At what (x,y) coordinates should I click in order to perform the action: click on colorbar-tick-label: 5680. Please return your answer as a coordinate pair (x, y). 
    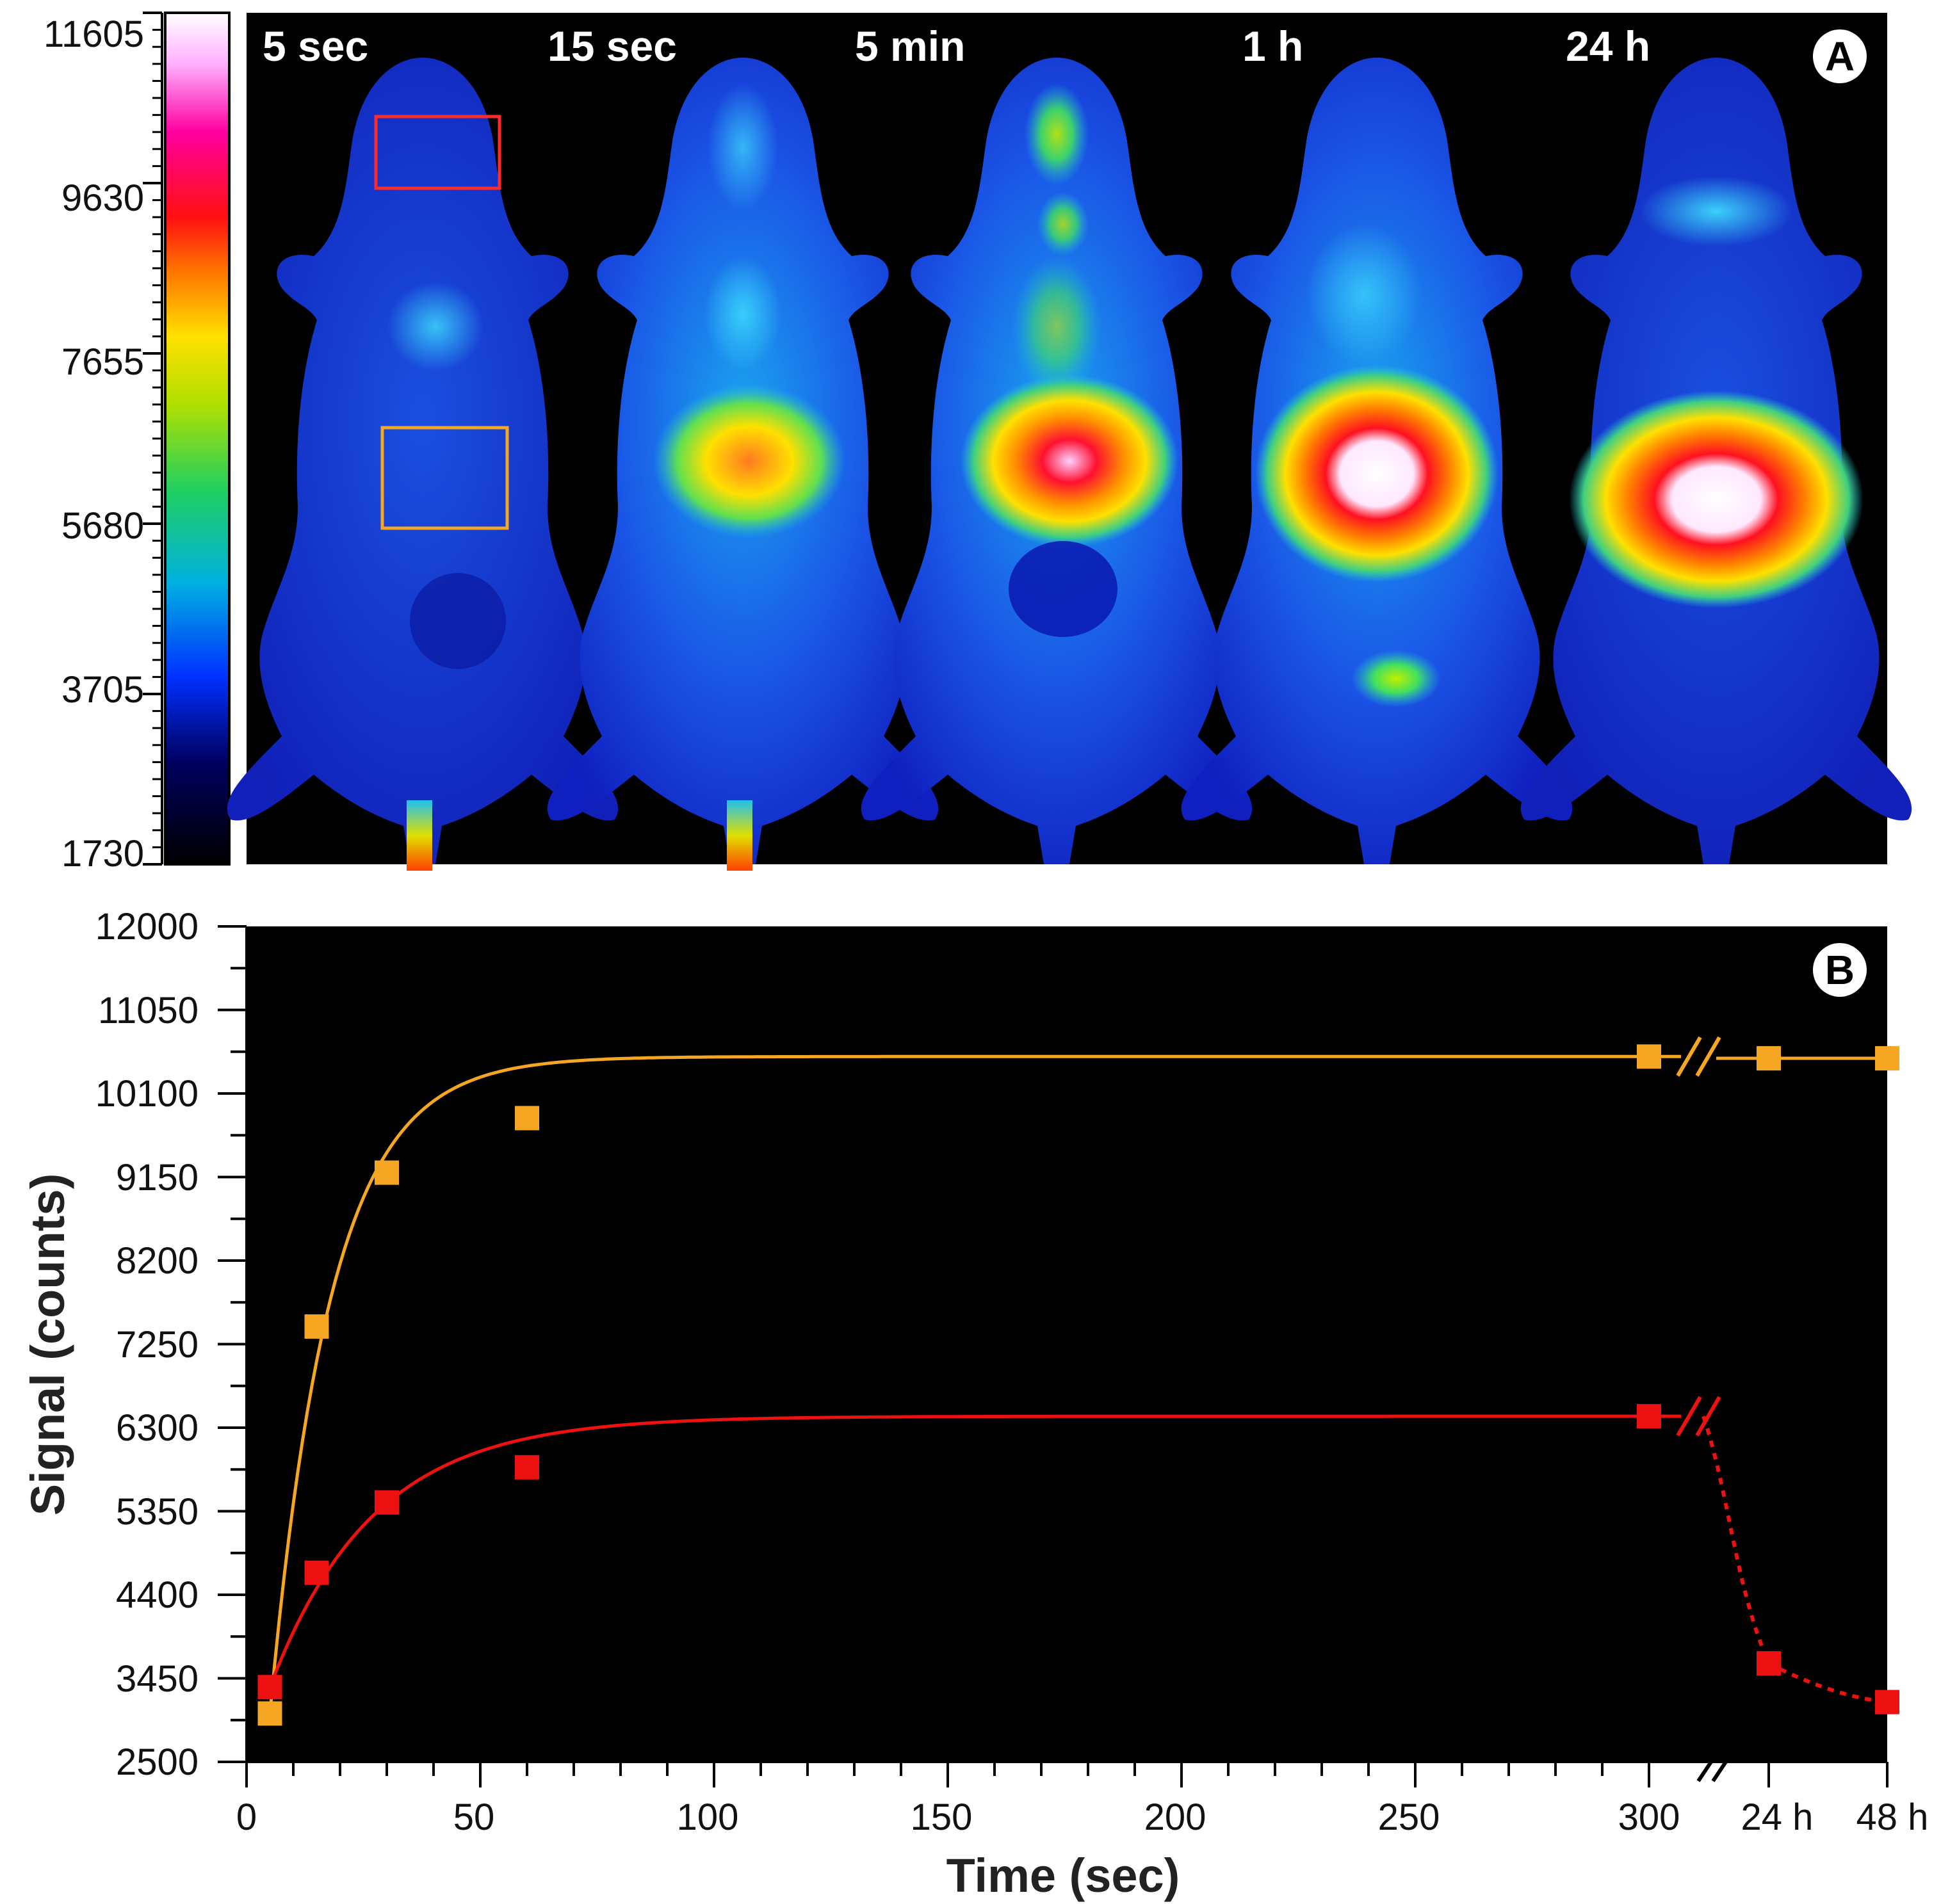
    Looking at the image, I should click on (102, 526).